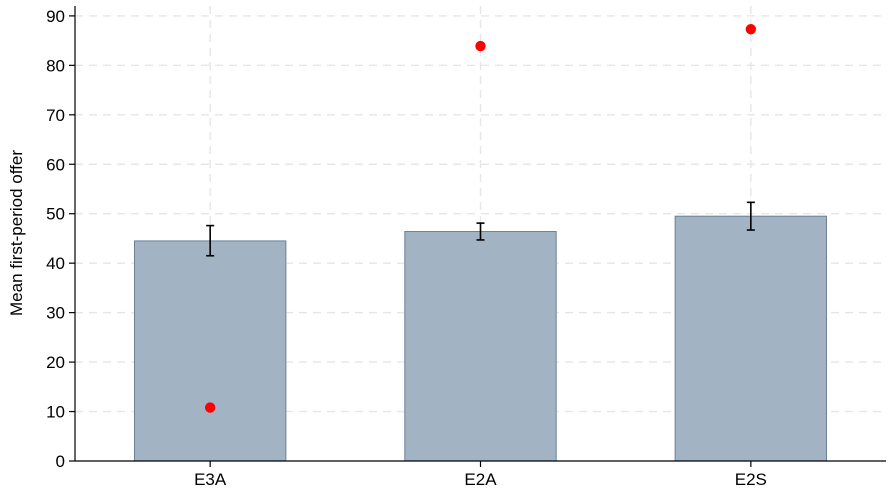 This screenshot has height=496, width=888. I want to click on y-tick-label: 30, so click(55, 313).